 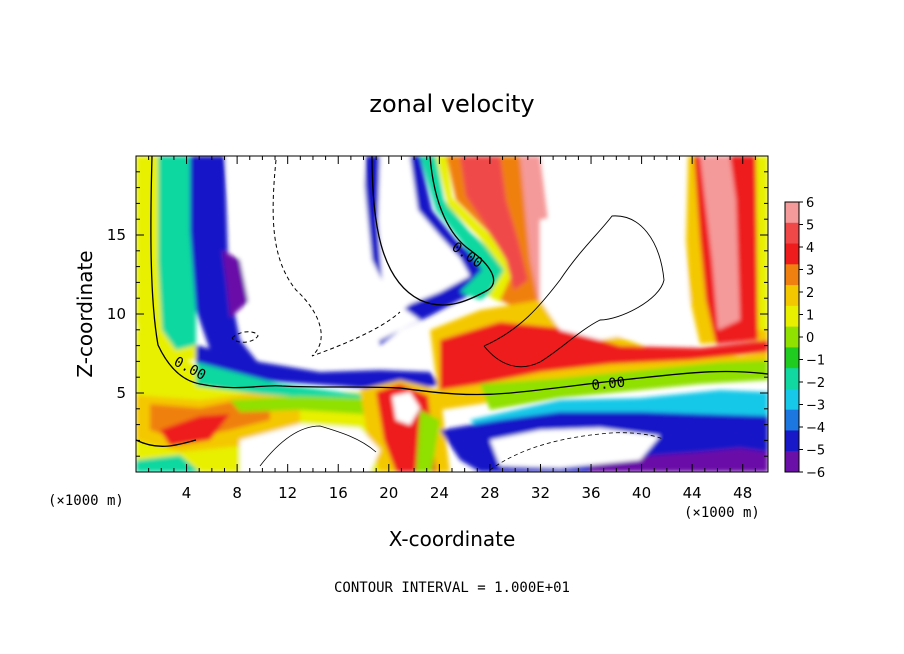 I want to click on x-tick-label: 48, so click(x=742, y=493).